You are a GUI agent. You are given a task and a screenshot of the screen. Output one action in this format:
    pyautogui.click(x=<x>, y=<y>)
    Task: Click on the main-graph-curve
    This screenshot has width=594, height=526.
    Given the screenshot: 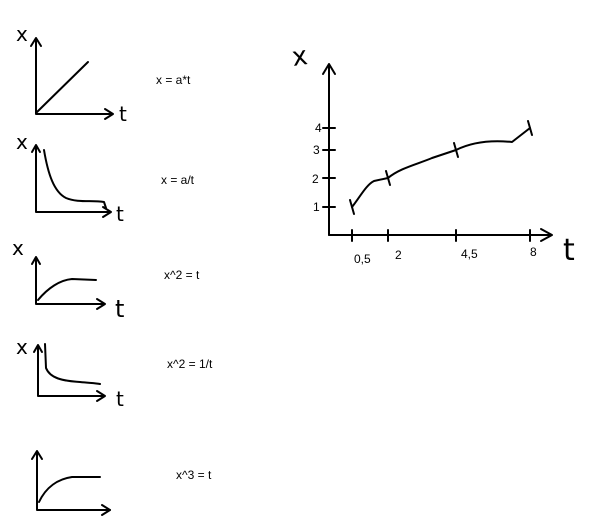 What is the action you would take?
    pyautogui.click(x=441, y=167)
    